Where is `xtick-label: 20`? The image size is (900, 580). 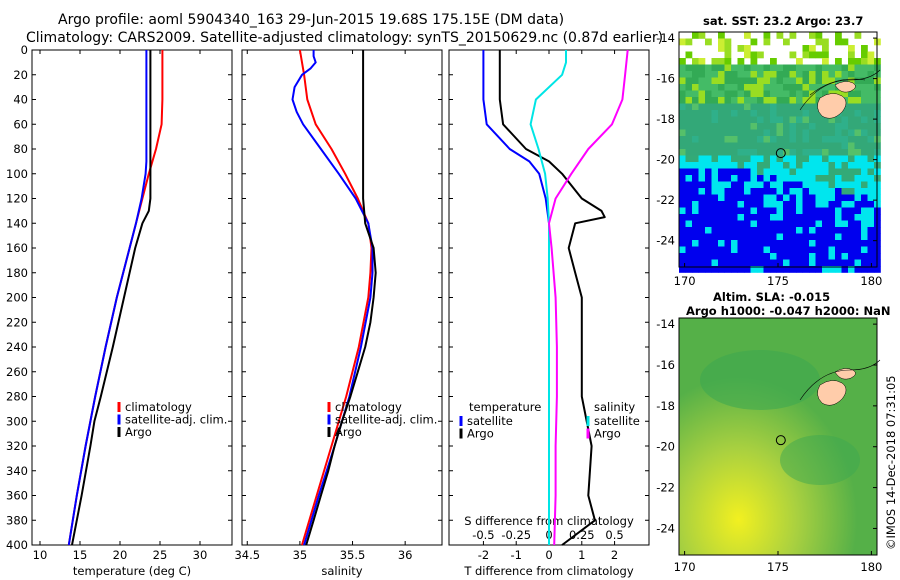 xtick-label: 20 is located at coordinates (120, 555).